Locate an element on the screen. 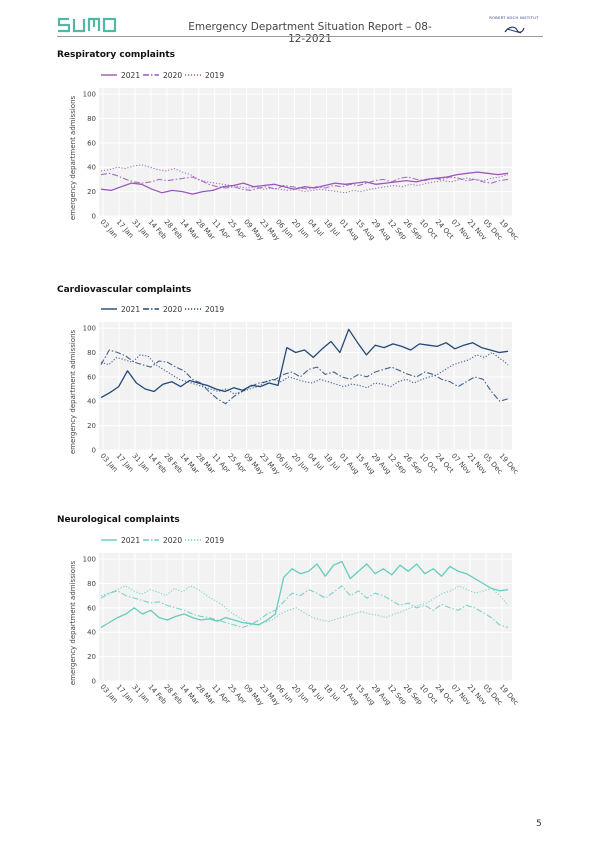 The height and width of the screenshot is (849, 599). neurological-title: Neurological complaints is located at coordinates (118, 520).